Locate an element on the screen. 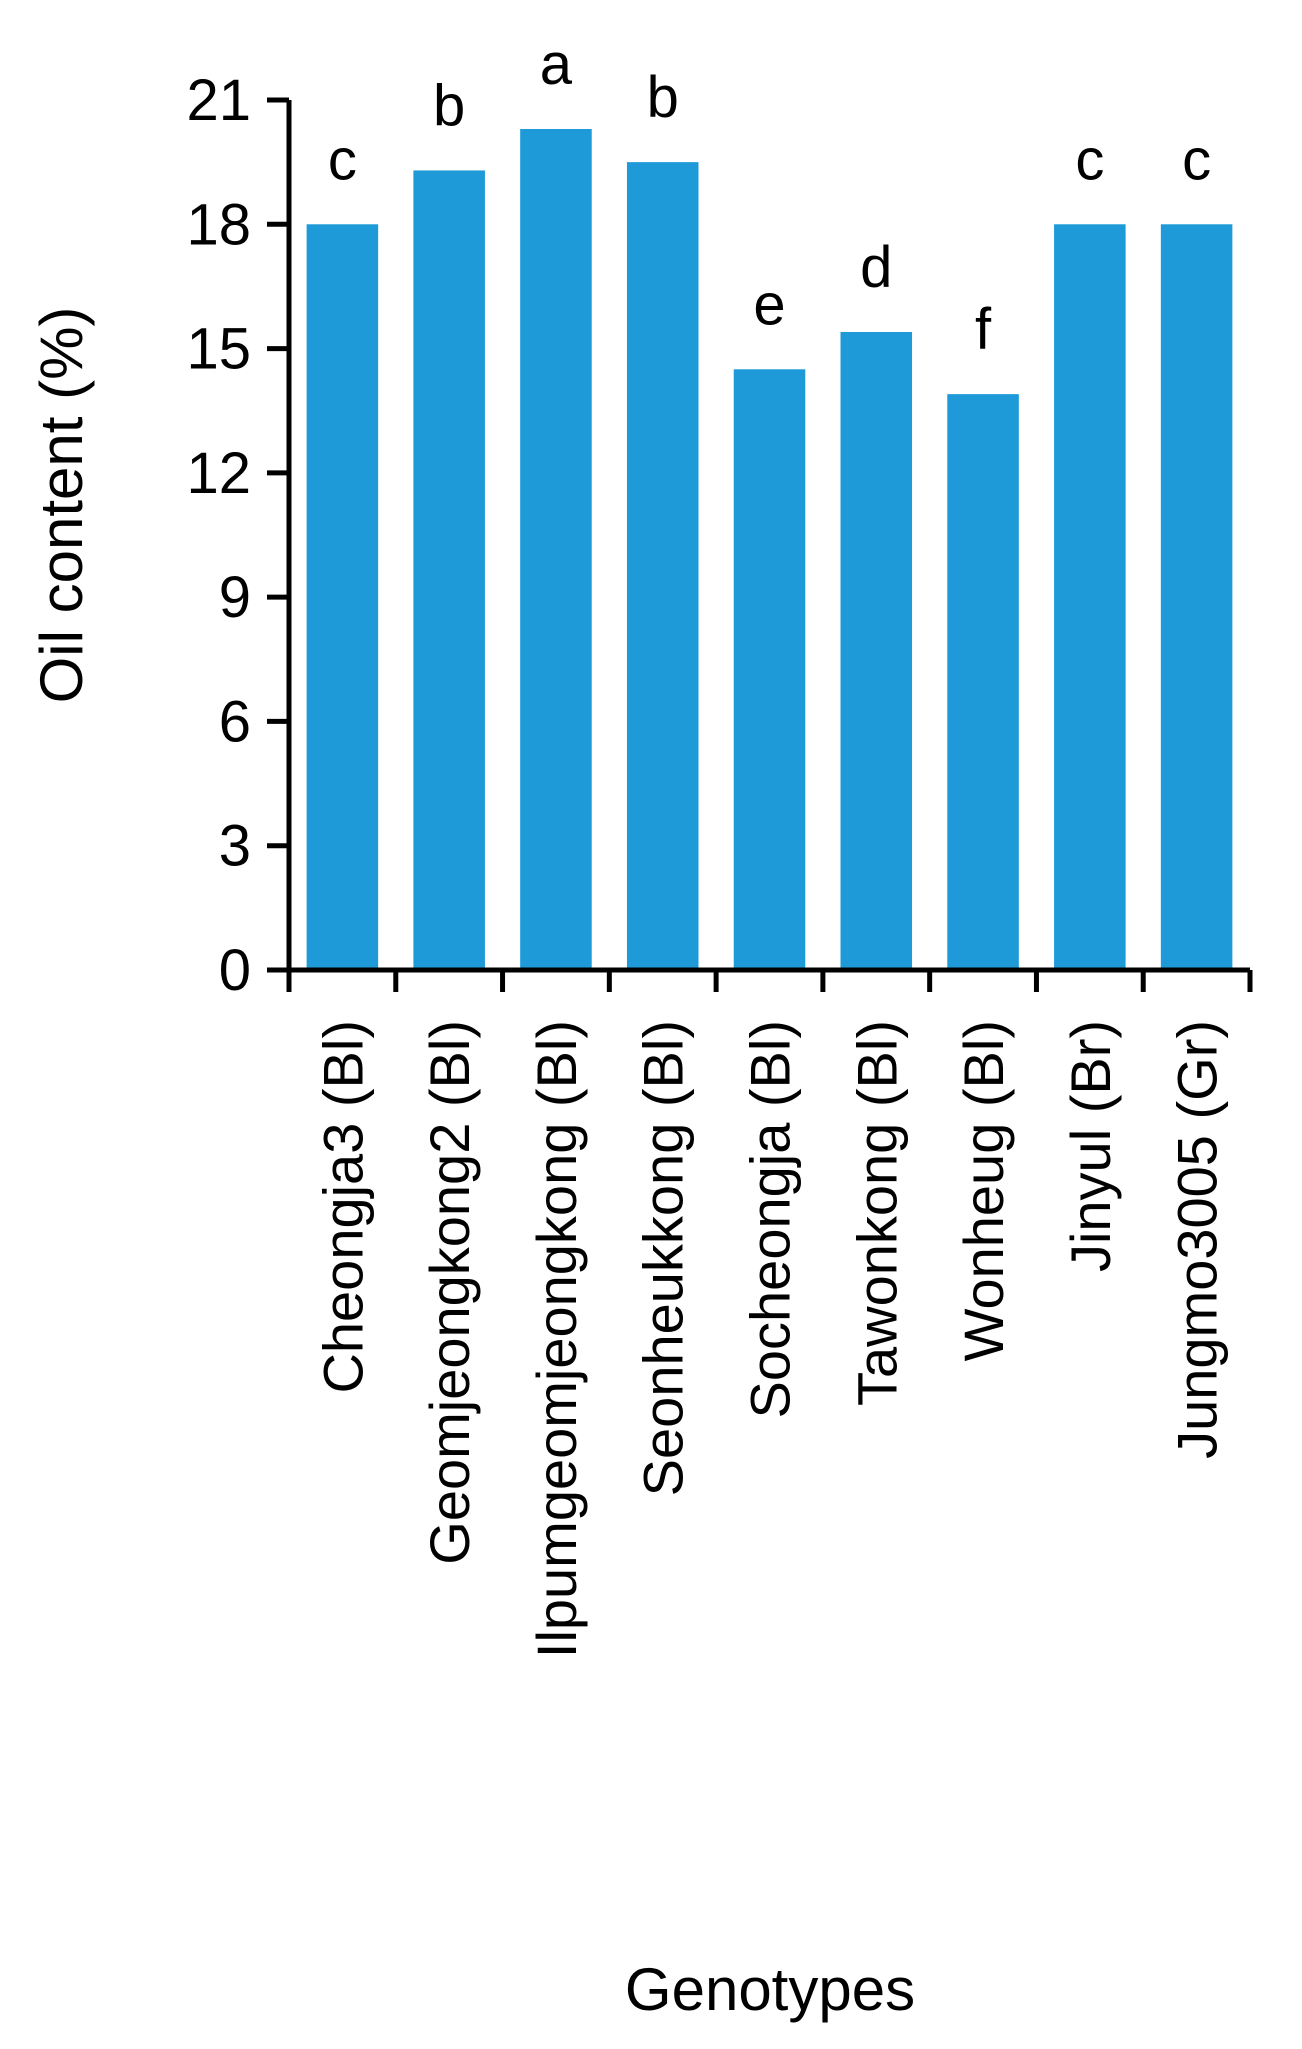  y-ticks-group: 0 3 6 9 12 15 18 21 is located at coordinates (237, 535).